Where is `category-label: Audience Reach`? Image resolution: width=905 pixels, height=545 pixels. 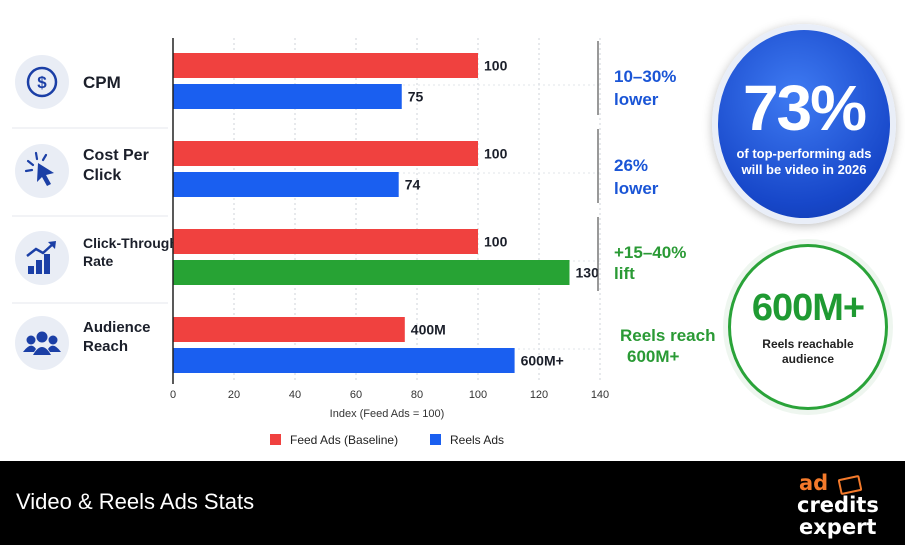
category-label: Audience Reach is located at coordinates (117, 337).